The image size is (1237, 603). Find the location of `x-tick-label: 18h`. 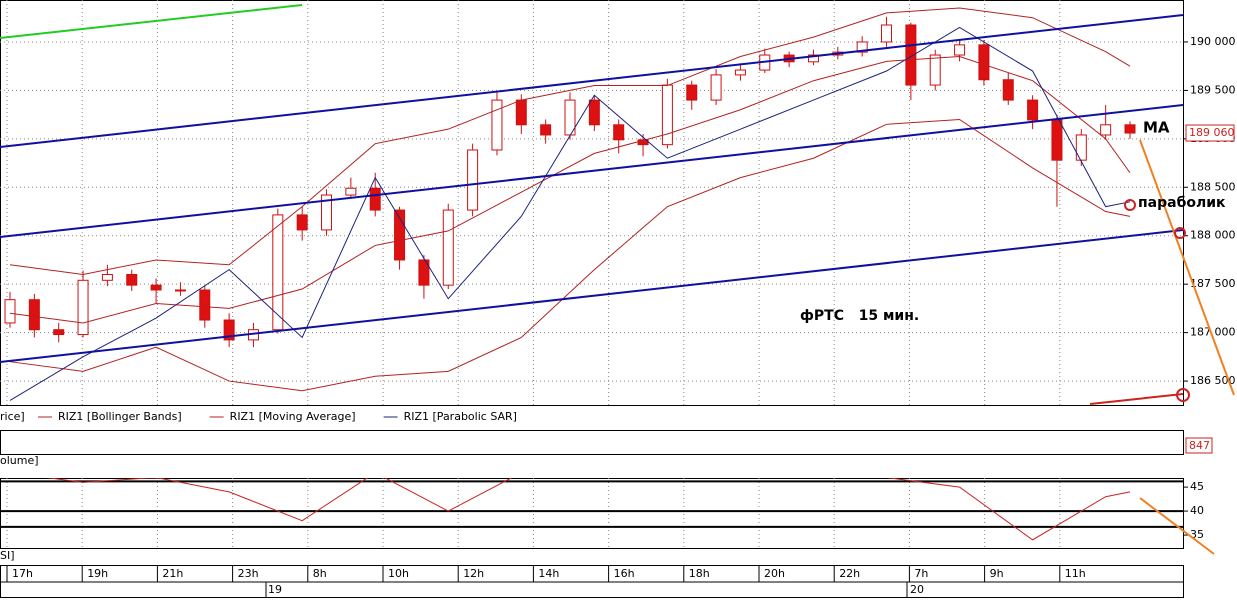

x-tick-label: 18h is located at coordinates (699, 573).